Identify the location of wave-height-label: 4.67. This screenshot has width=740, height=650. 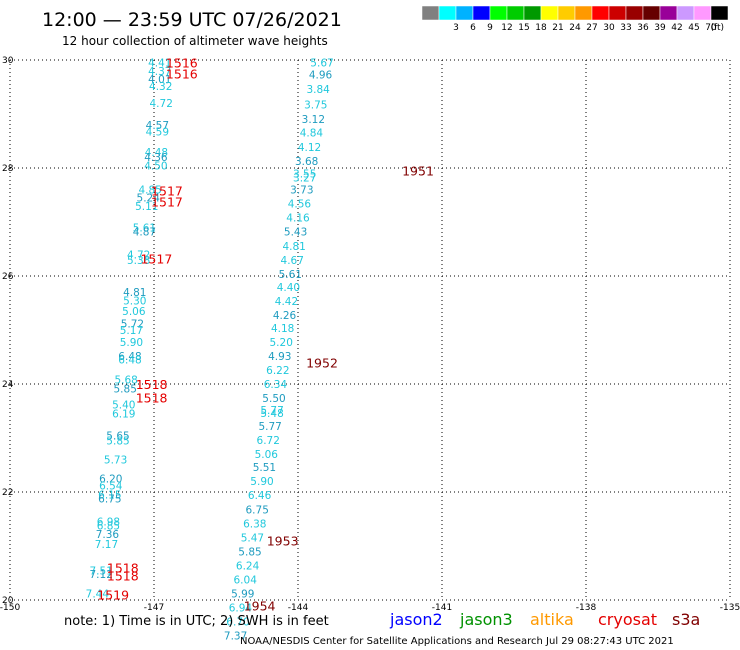
(292, 261).